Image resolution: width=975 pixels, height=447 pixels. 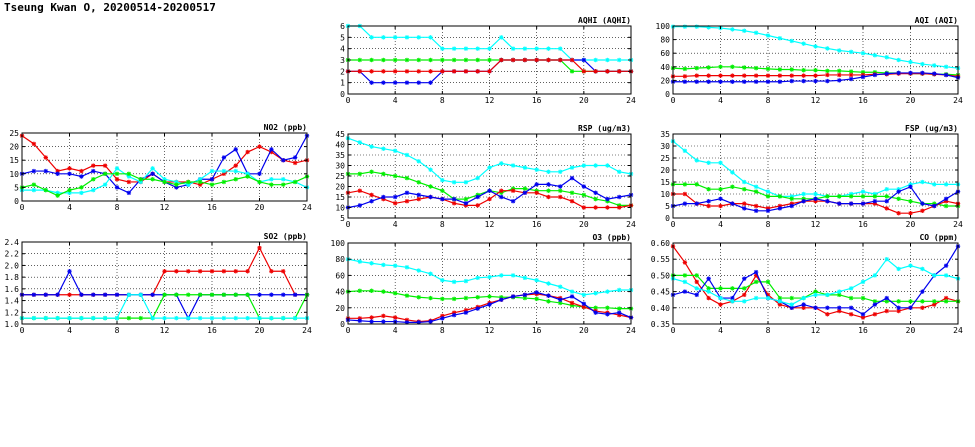 What do you see at coordinates (604, 128) in the screenshot?
I see `chart-title: RSP (ug/m3)` at bounding box center [604, 128].